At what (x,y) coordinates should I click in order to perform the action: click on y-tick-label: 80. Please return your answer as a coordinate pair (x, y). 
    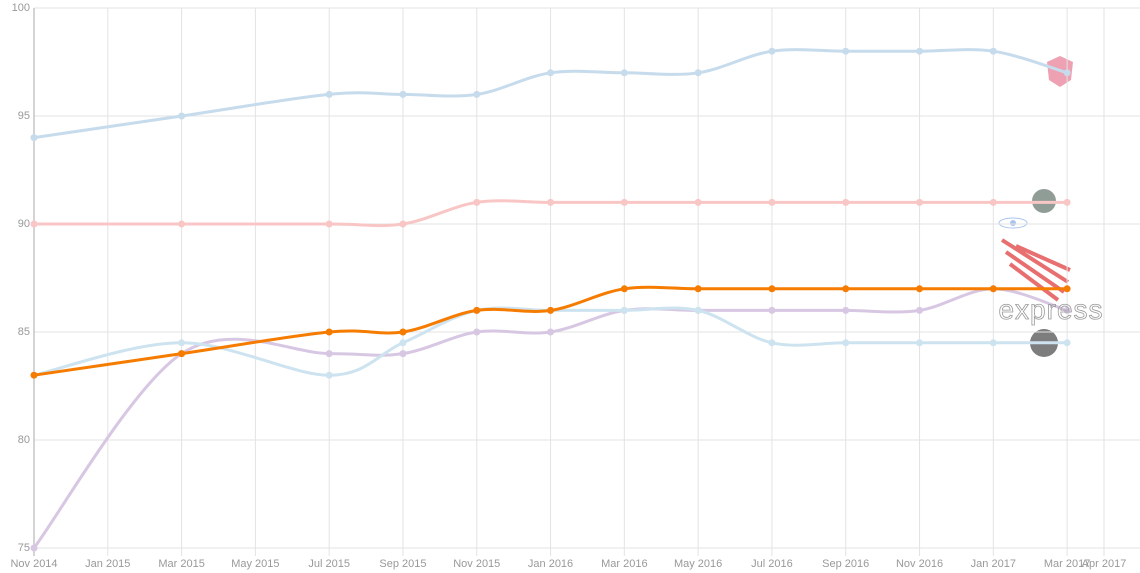
    Looking at the image, I should click on (24, 440).